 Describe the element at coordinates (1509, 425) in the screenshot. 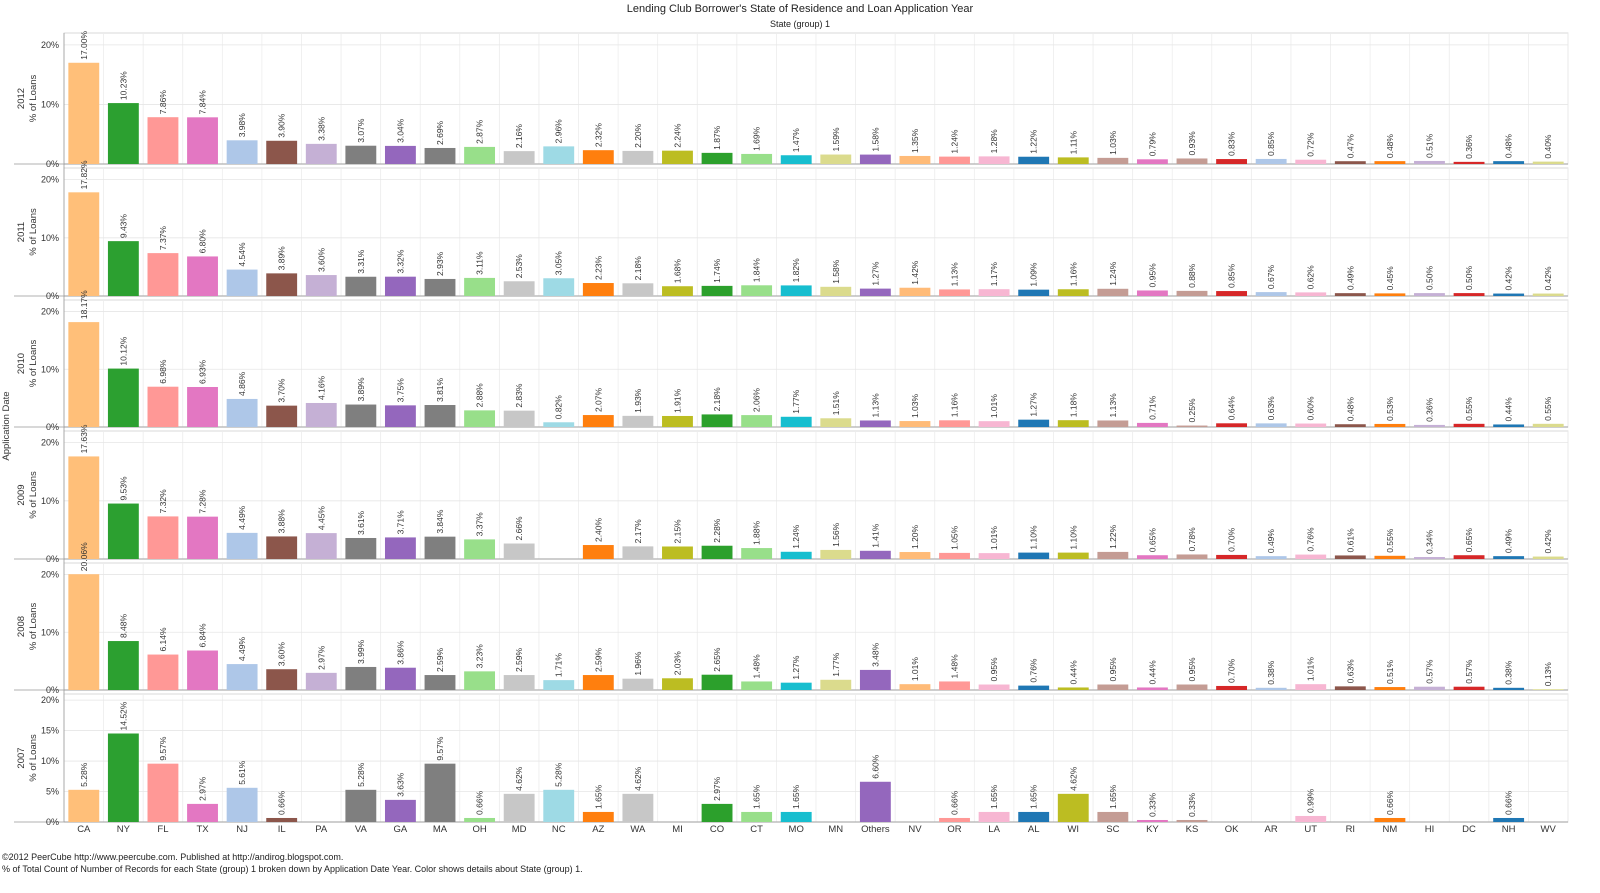

I see `bar-NH-2010` at that location.